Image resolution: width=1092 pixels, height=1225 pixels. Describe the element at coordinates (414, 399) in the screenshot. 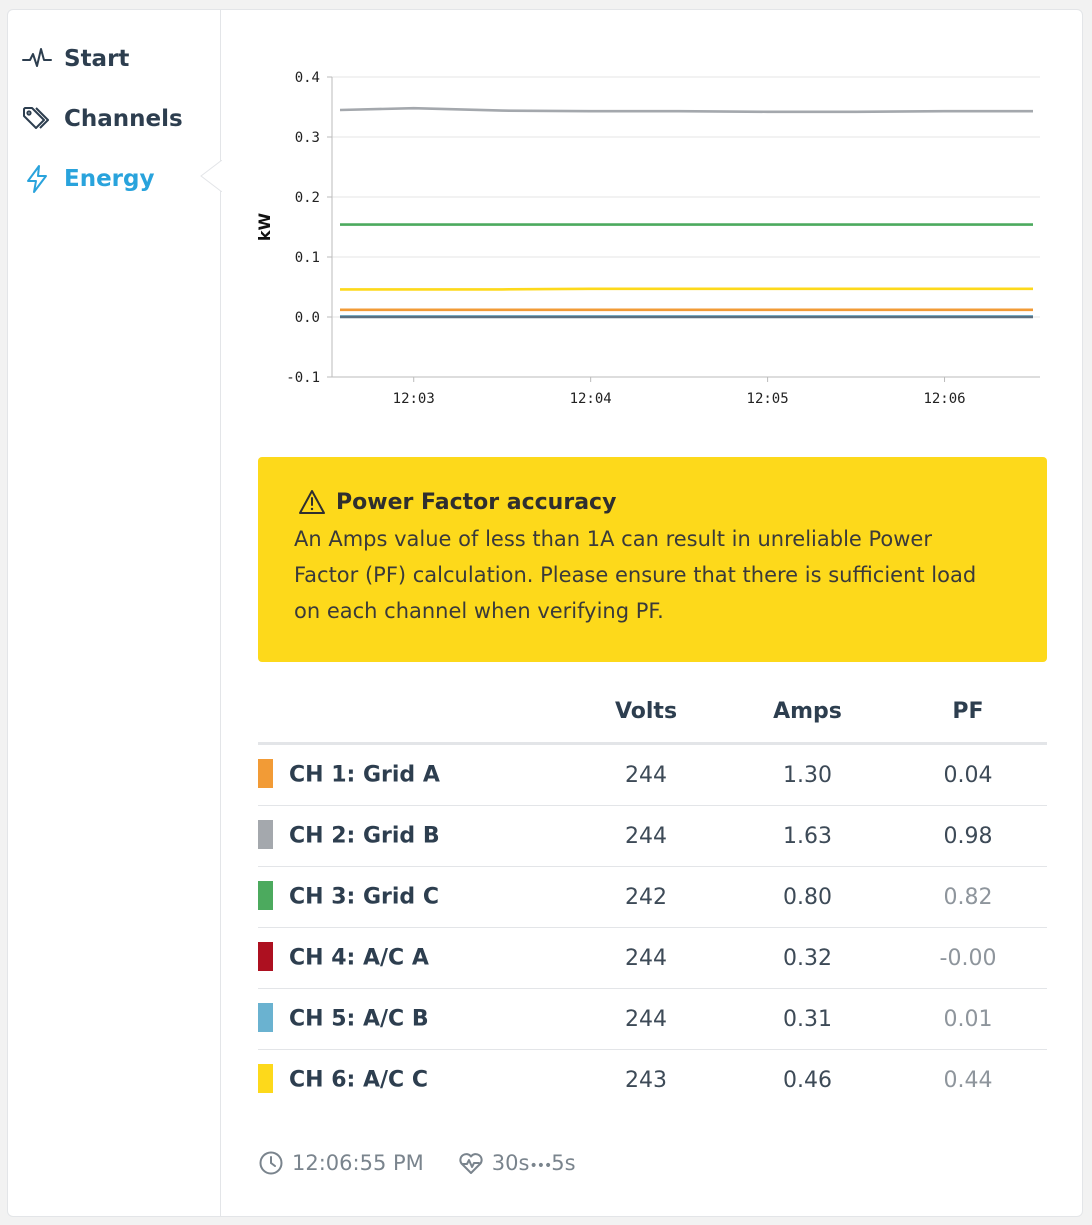

I see `x-tick-label: 12:03` at that location.